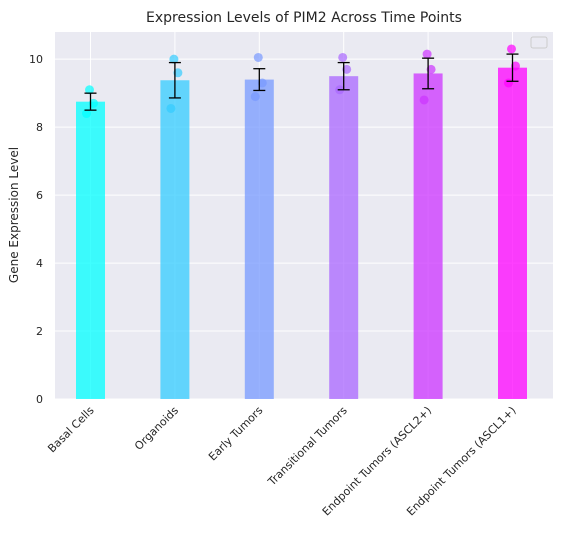  I want to click on y-tick-label: 4, so click(39, 263).